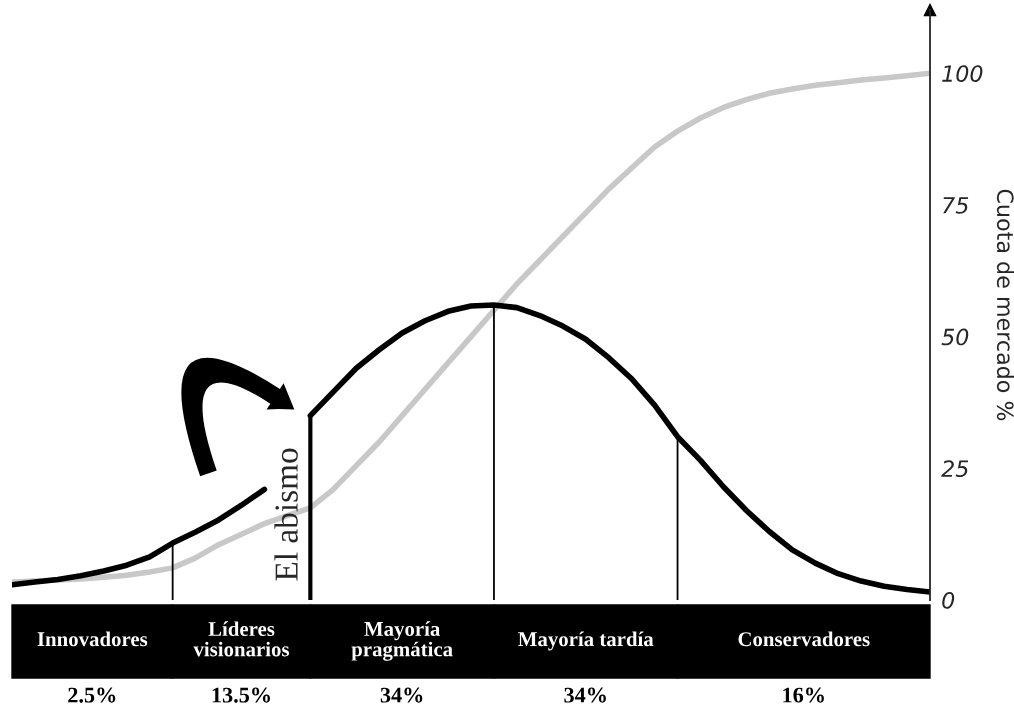  What do you see at coordinates (92, 639) in the screenshot?
I see `text: Innovadores` at bounding box center [92, 639].